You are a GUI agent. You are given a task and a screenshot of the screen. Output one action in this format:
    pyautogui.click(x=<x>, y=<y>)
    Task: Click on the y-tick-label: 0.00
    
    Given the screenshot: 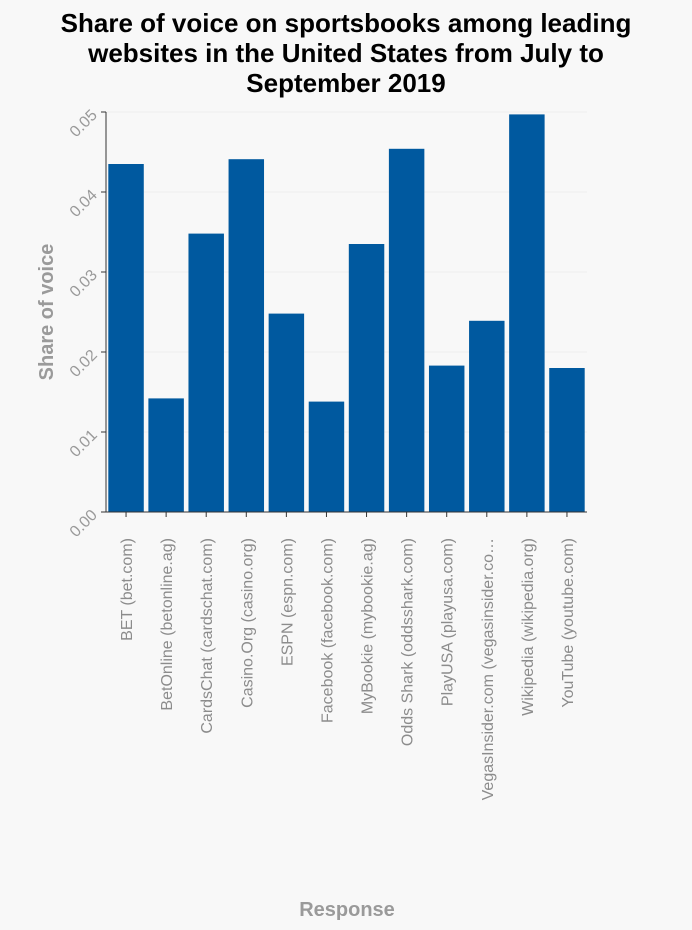 What is the action you would take?
    pyautogui.click(x=84, y=524)
    